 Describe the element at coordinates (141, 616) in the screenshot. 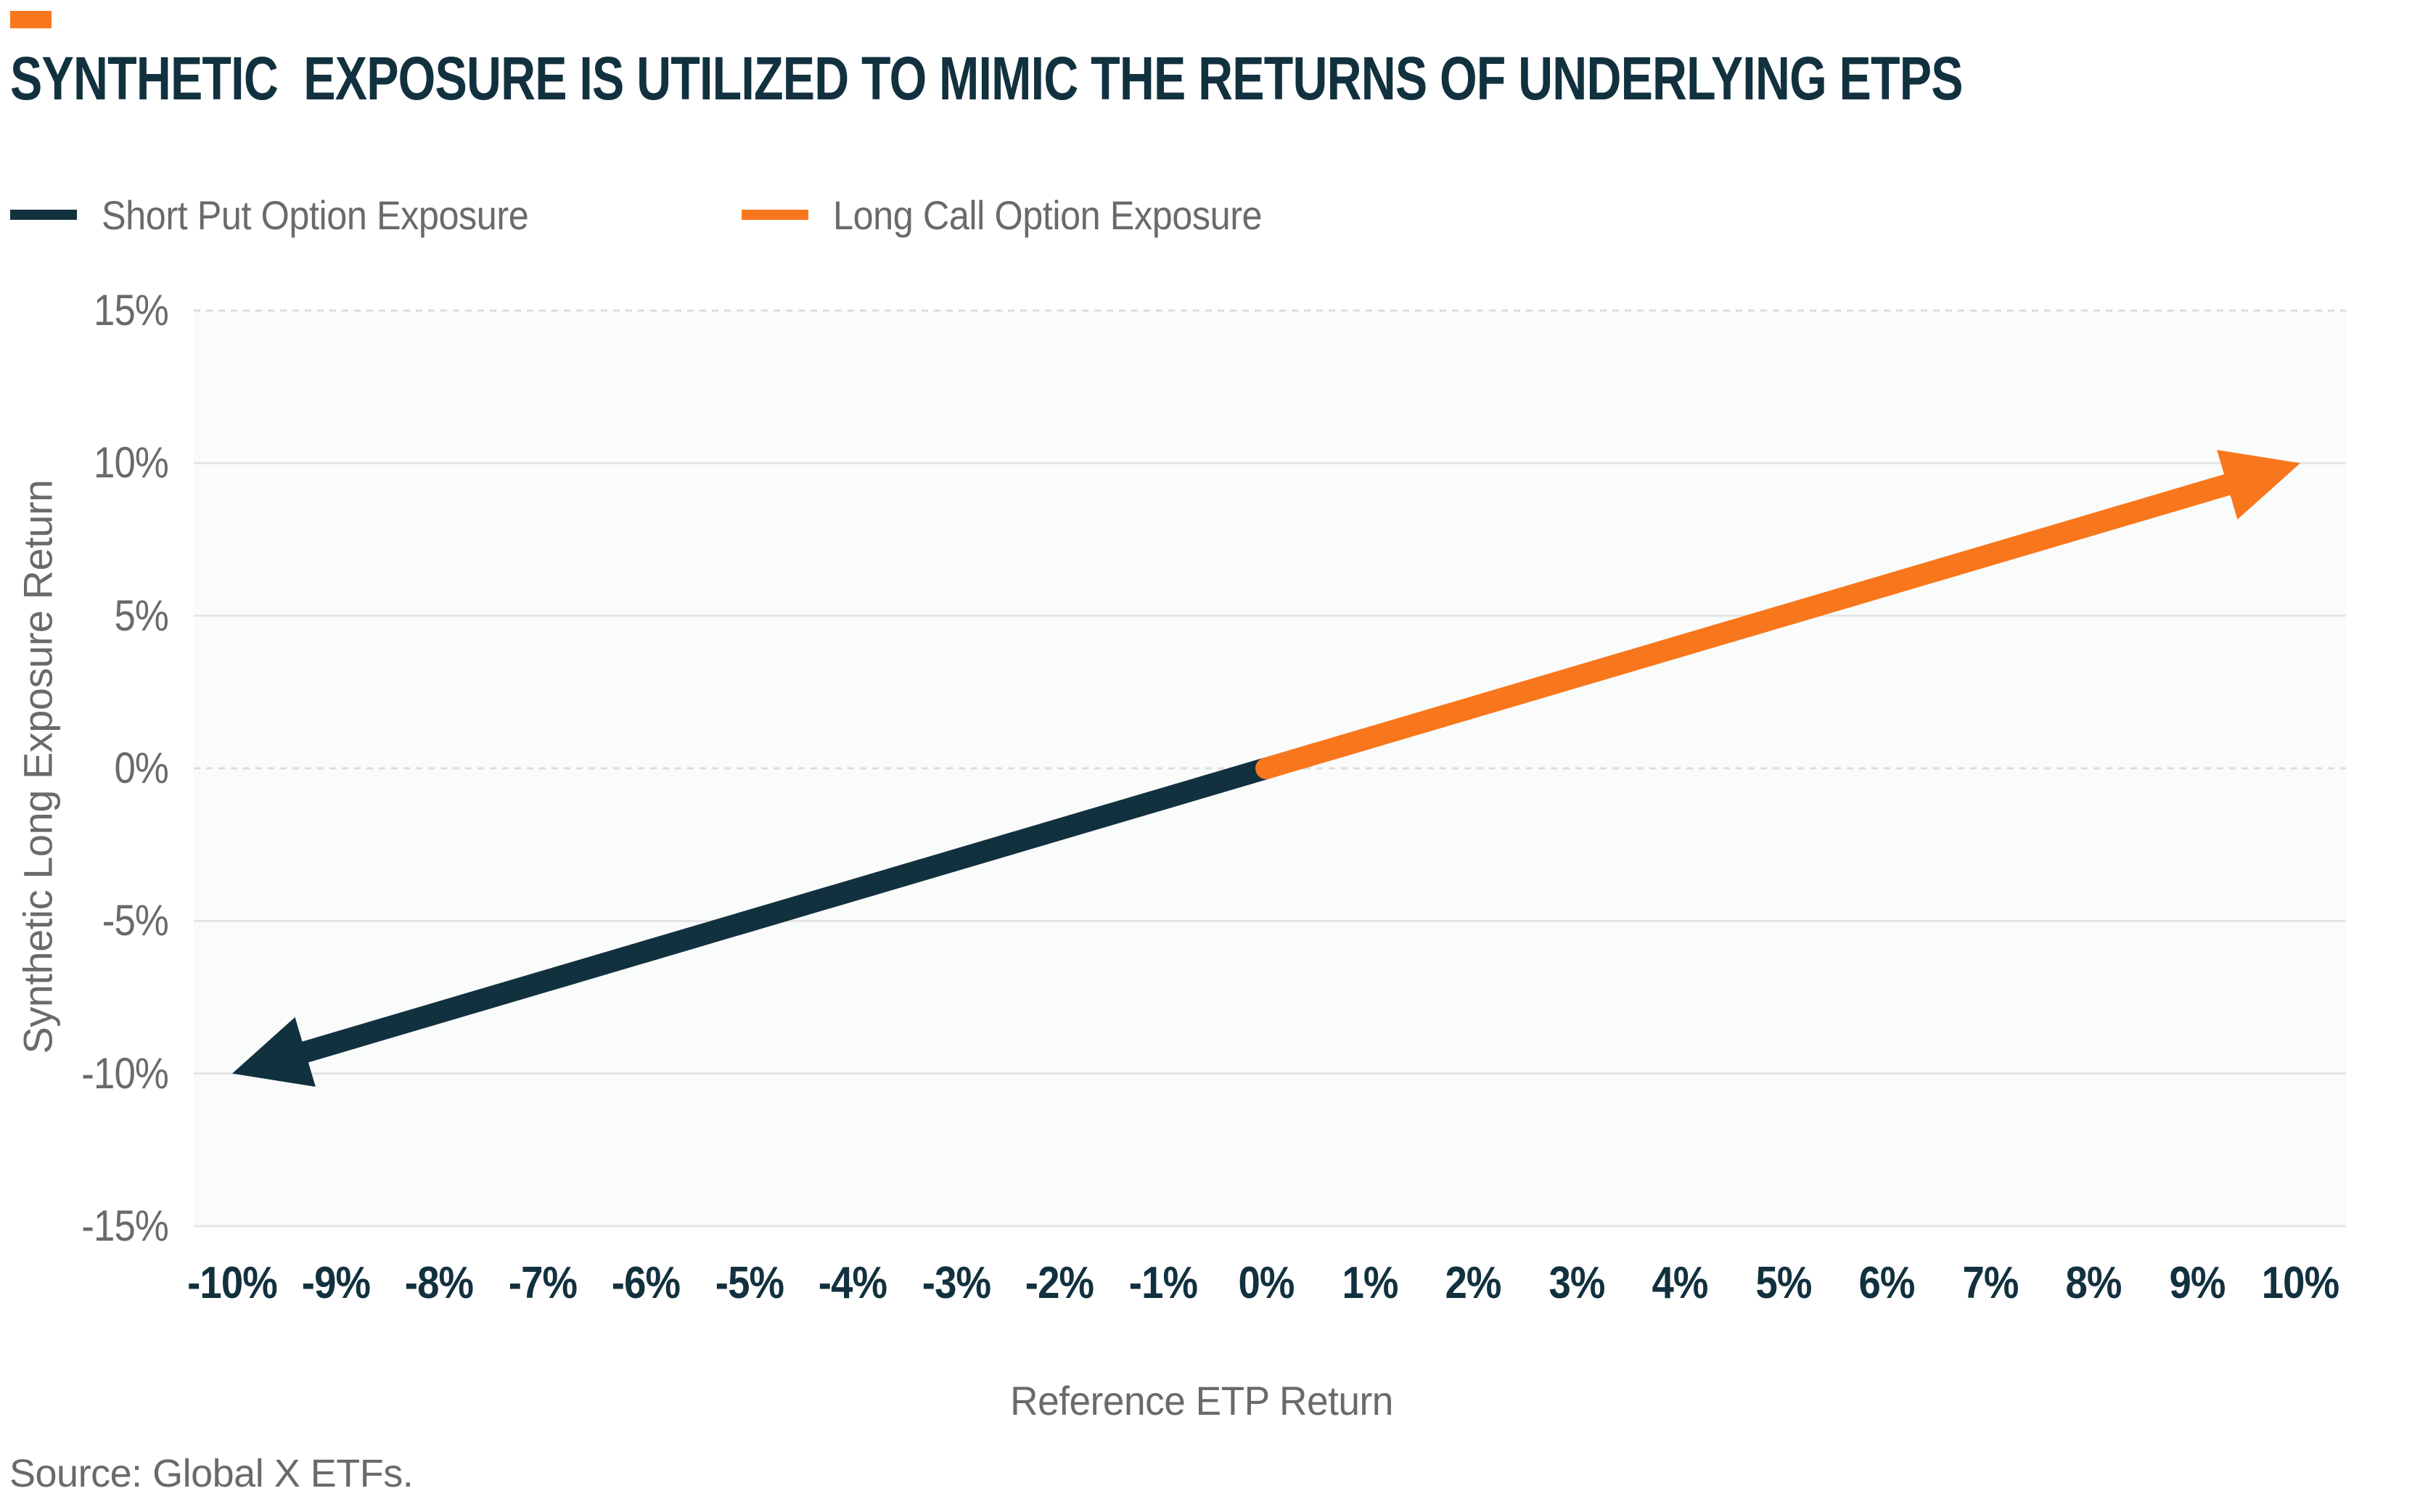

I see `y-tick-label: 5%` at that location.